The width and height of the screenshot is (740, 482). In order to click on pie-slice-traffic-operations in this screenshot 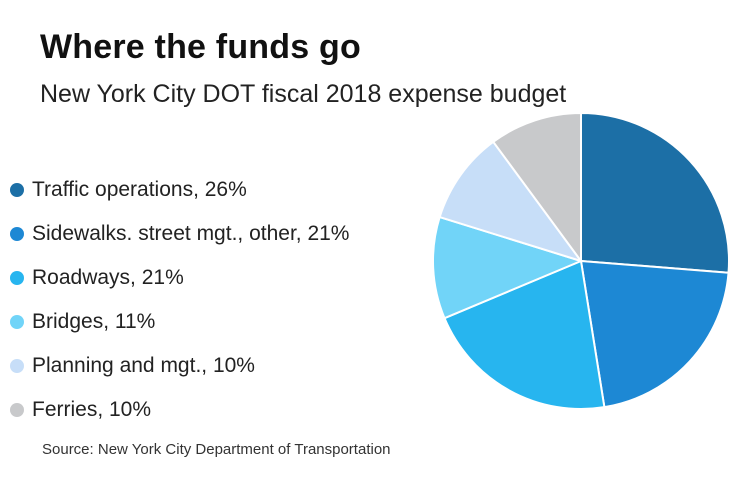, I will do `click(655, 193)`.